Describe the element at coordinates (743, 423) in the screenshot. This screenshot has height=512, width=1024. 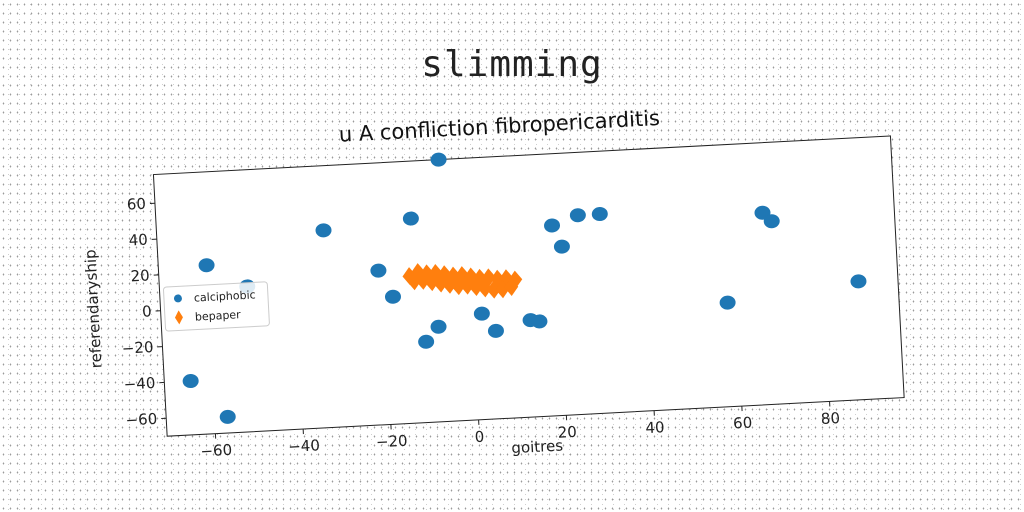
I see `x-tick-label: 60` at that location.